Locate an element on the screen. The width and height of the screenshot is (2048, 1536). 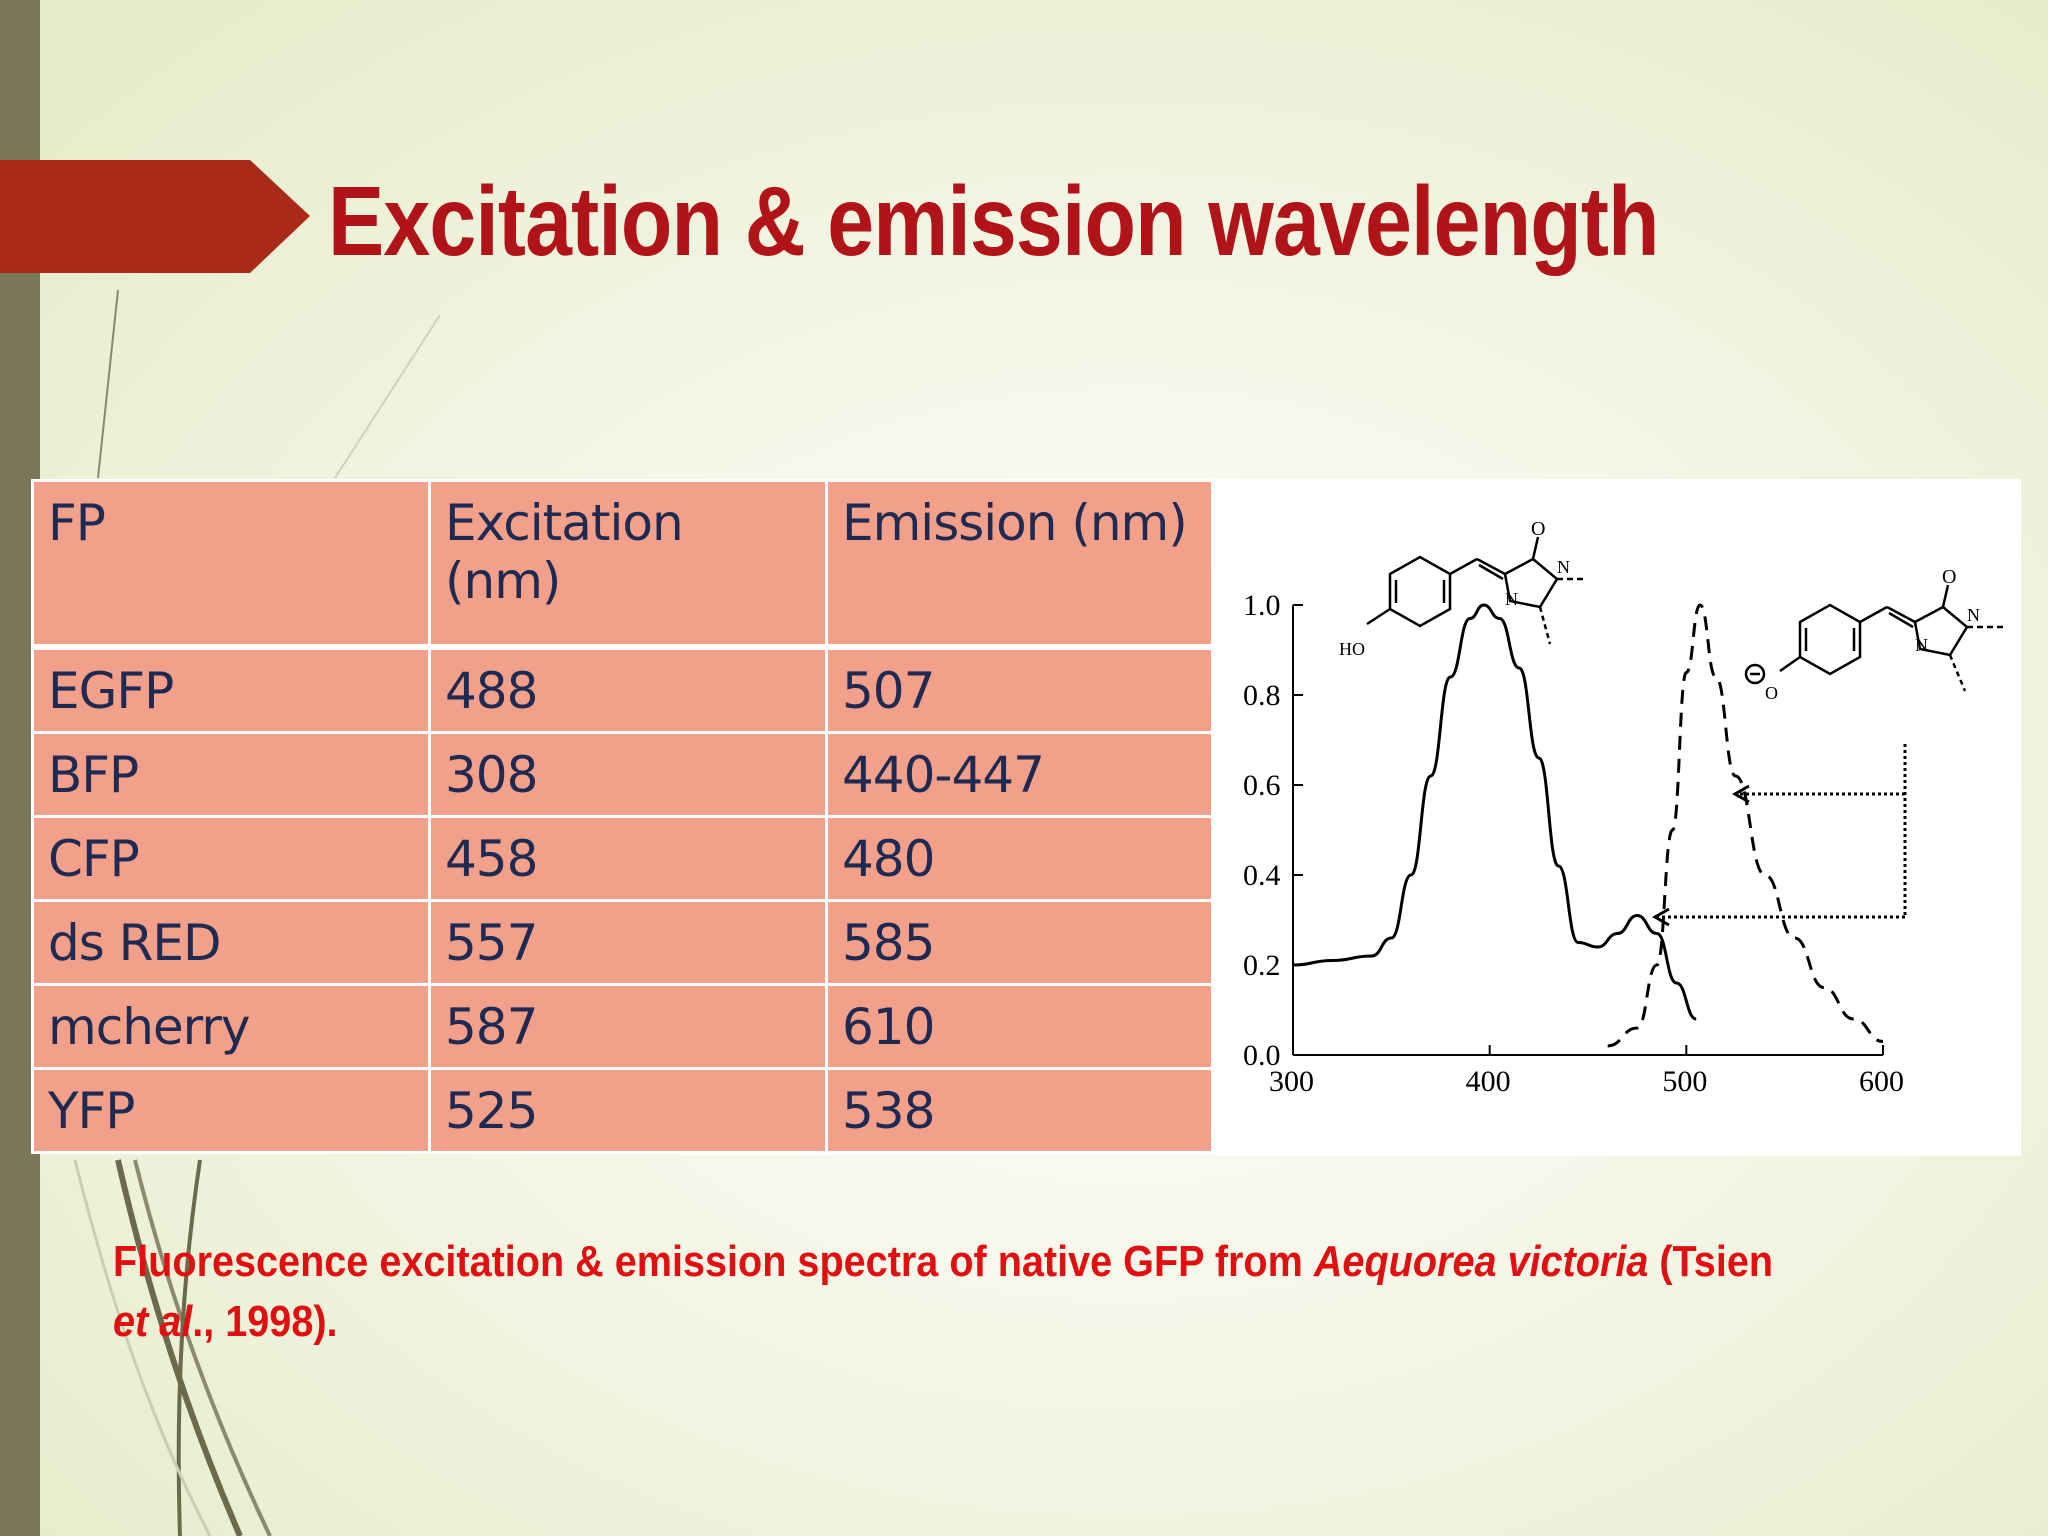
emission-curve is located at coordinates (1745, 825).